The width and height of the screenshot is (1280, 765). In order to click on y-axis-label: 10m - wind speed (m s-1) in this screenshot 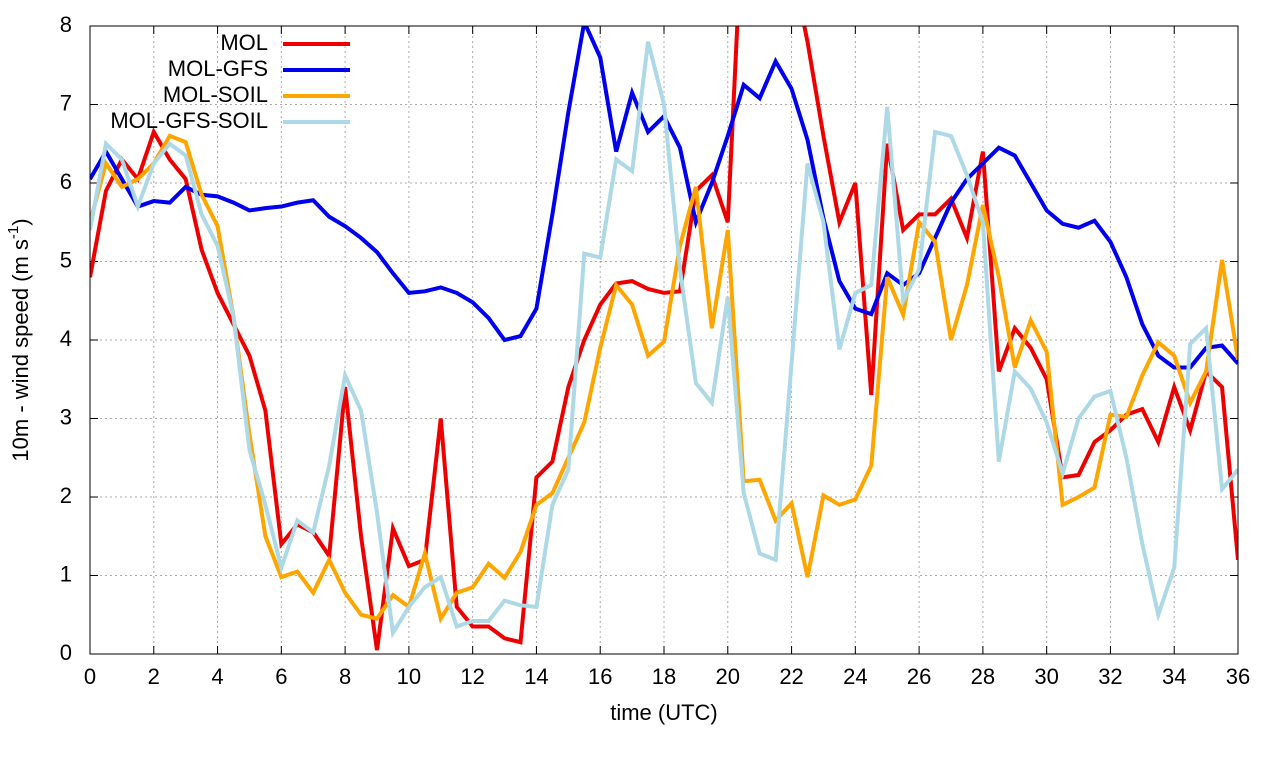, I will do `click(19, 339)`.